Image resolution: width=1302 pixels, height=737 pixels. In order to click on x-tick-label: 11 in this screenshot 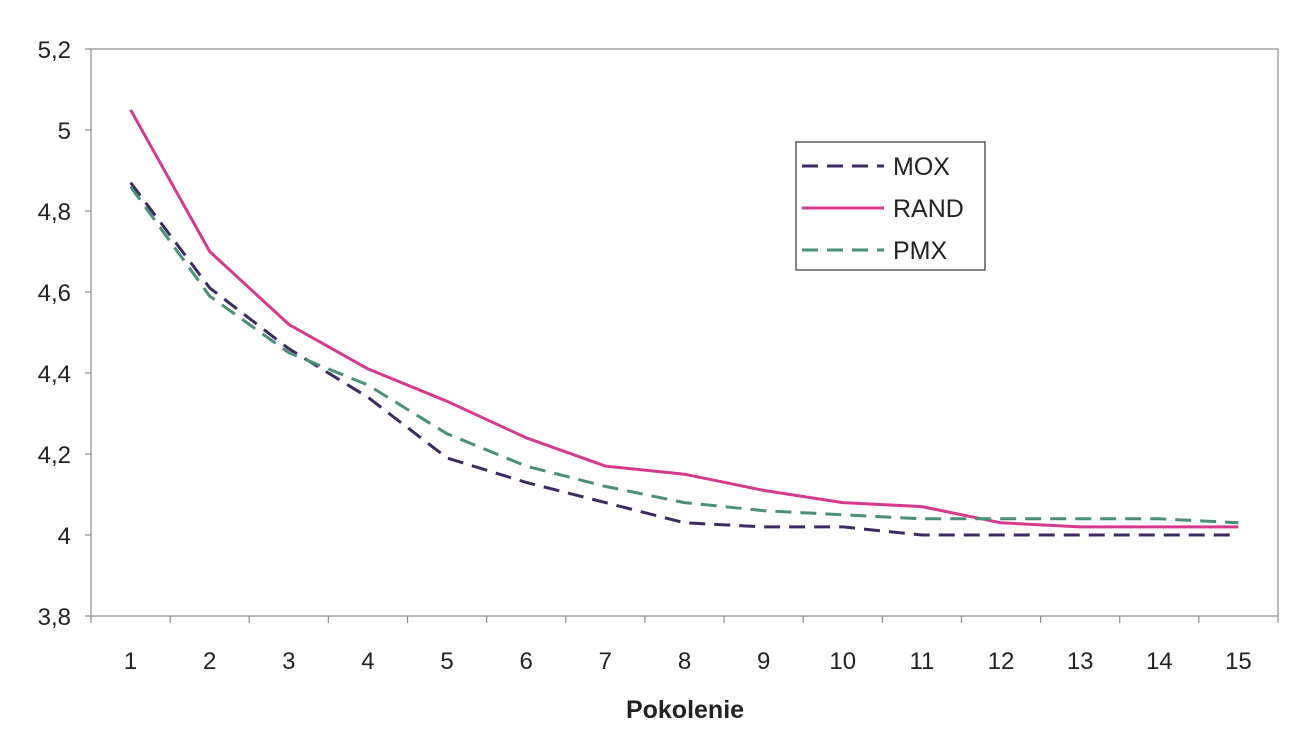, I will do `click(921, 661)`.